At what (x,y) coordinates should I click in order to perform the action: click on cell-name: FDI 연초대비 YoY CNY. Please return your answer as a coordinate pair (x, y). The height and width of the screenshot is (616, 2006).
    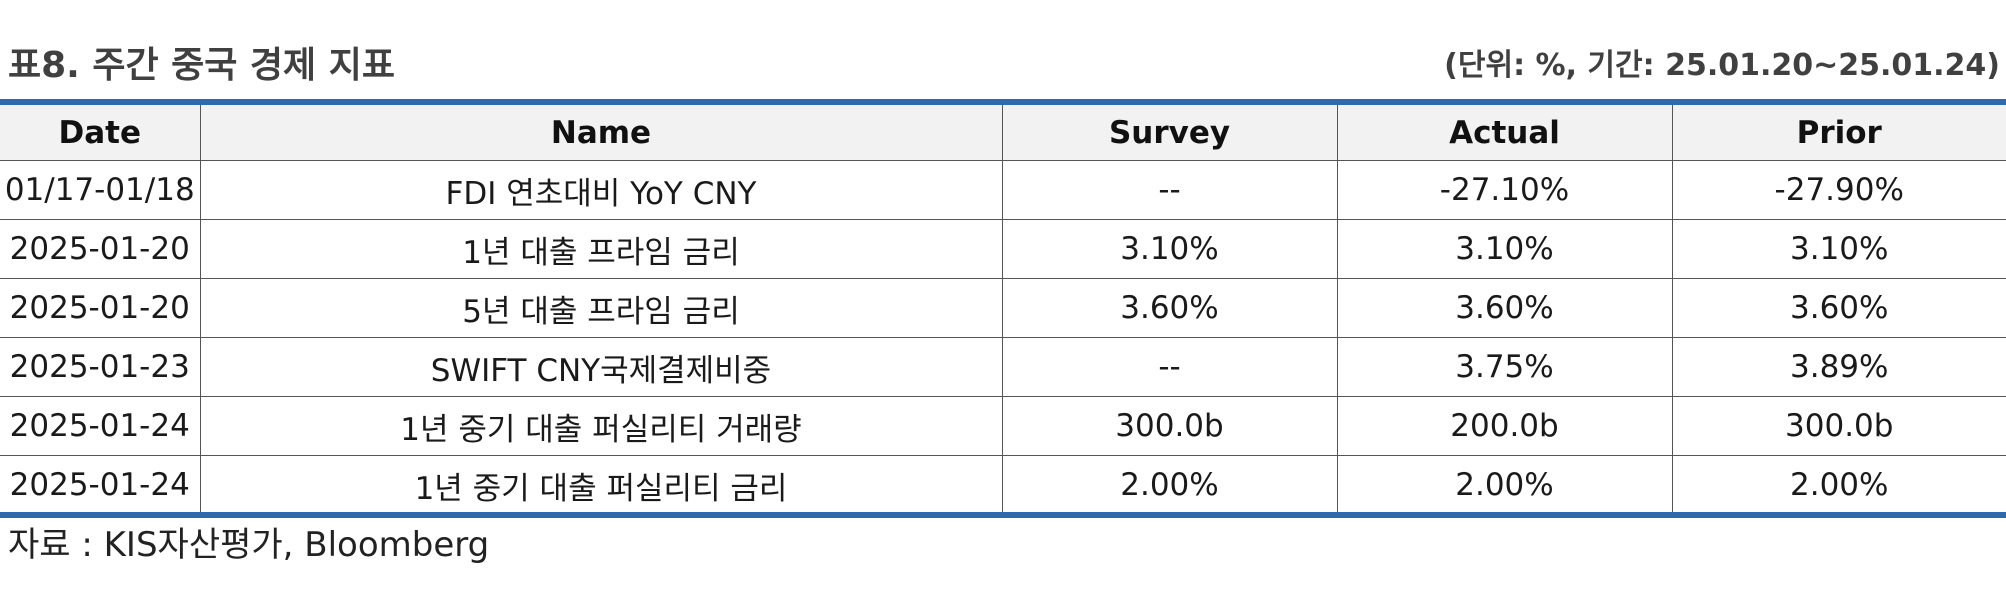
    Looking at the image, I should click on (600, 190).